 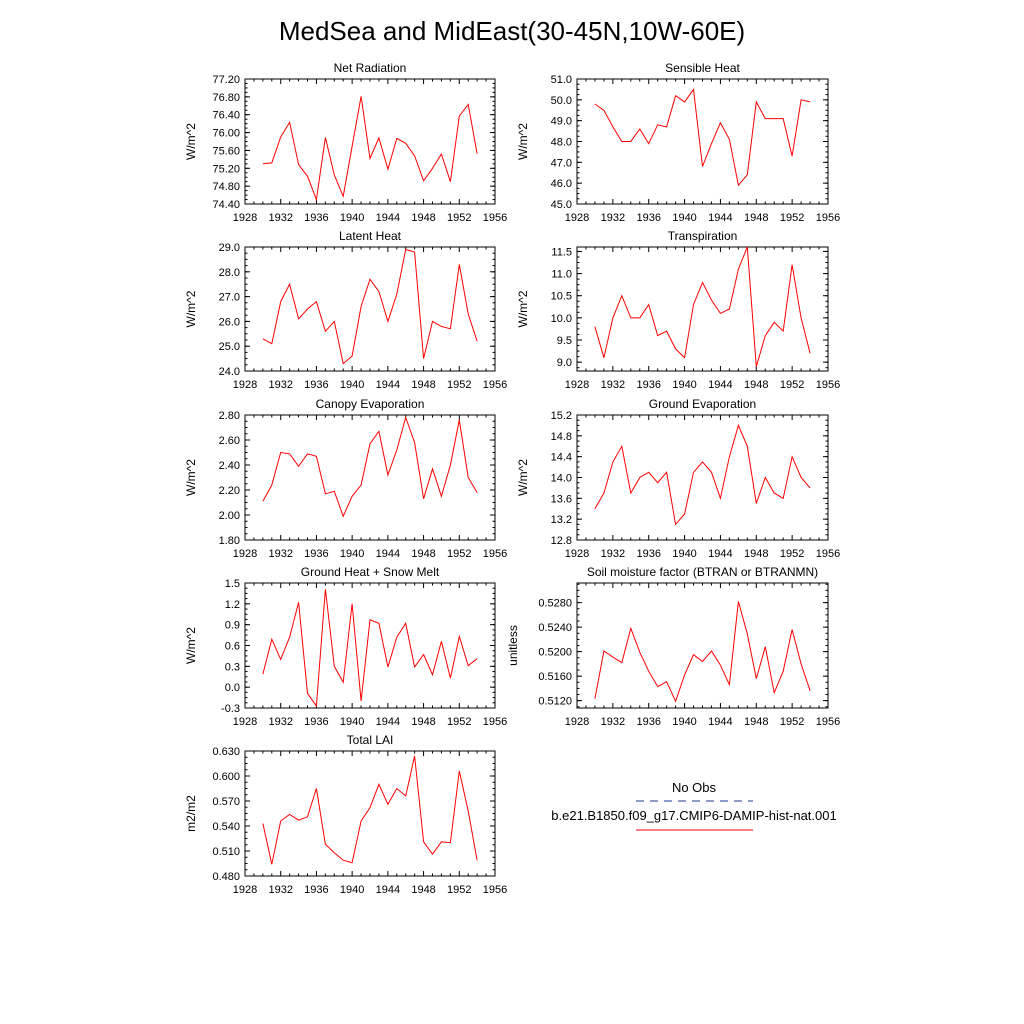 I want to click on y-tick-label: 74.40, so click(x=226, y=205).